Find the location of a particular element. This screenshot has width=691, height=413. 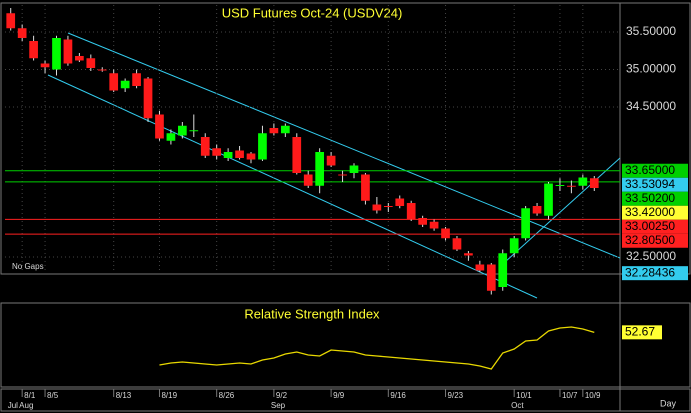

level-label: 33.53094 is located at coordinates (650, 184).